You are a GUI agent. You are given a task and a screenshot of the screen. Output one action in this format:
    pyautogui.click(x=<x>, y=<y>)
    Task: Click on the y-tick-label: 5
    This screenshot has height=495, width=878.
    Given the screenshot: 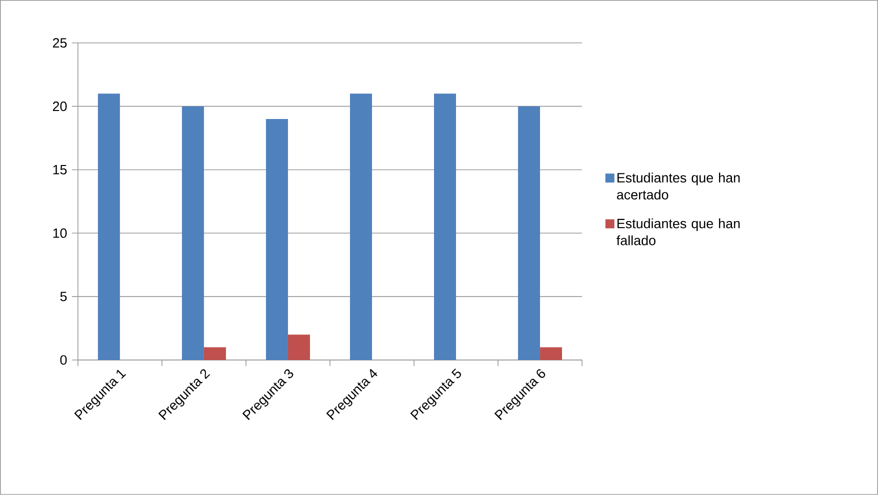 What is the action you would take?
    pyautogui.click(x=63, y=297)
    